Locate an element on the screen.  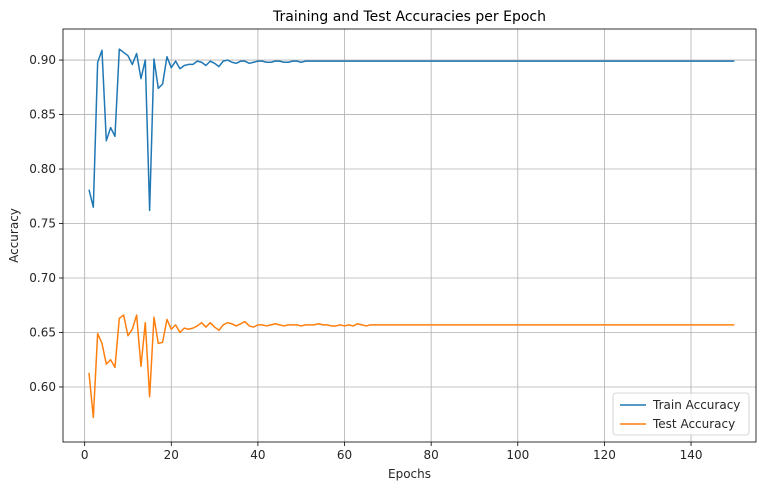
x-tick-label: 20 is located at coordinates (171, 455).